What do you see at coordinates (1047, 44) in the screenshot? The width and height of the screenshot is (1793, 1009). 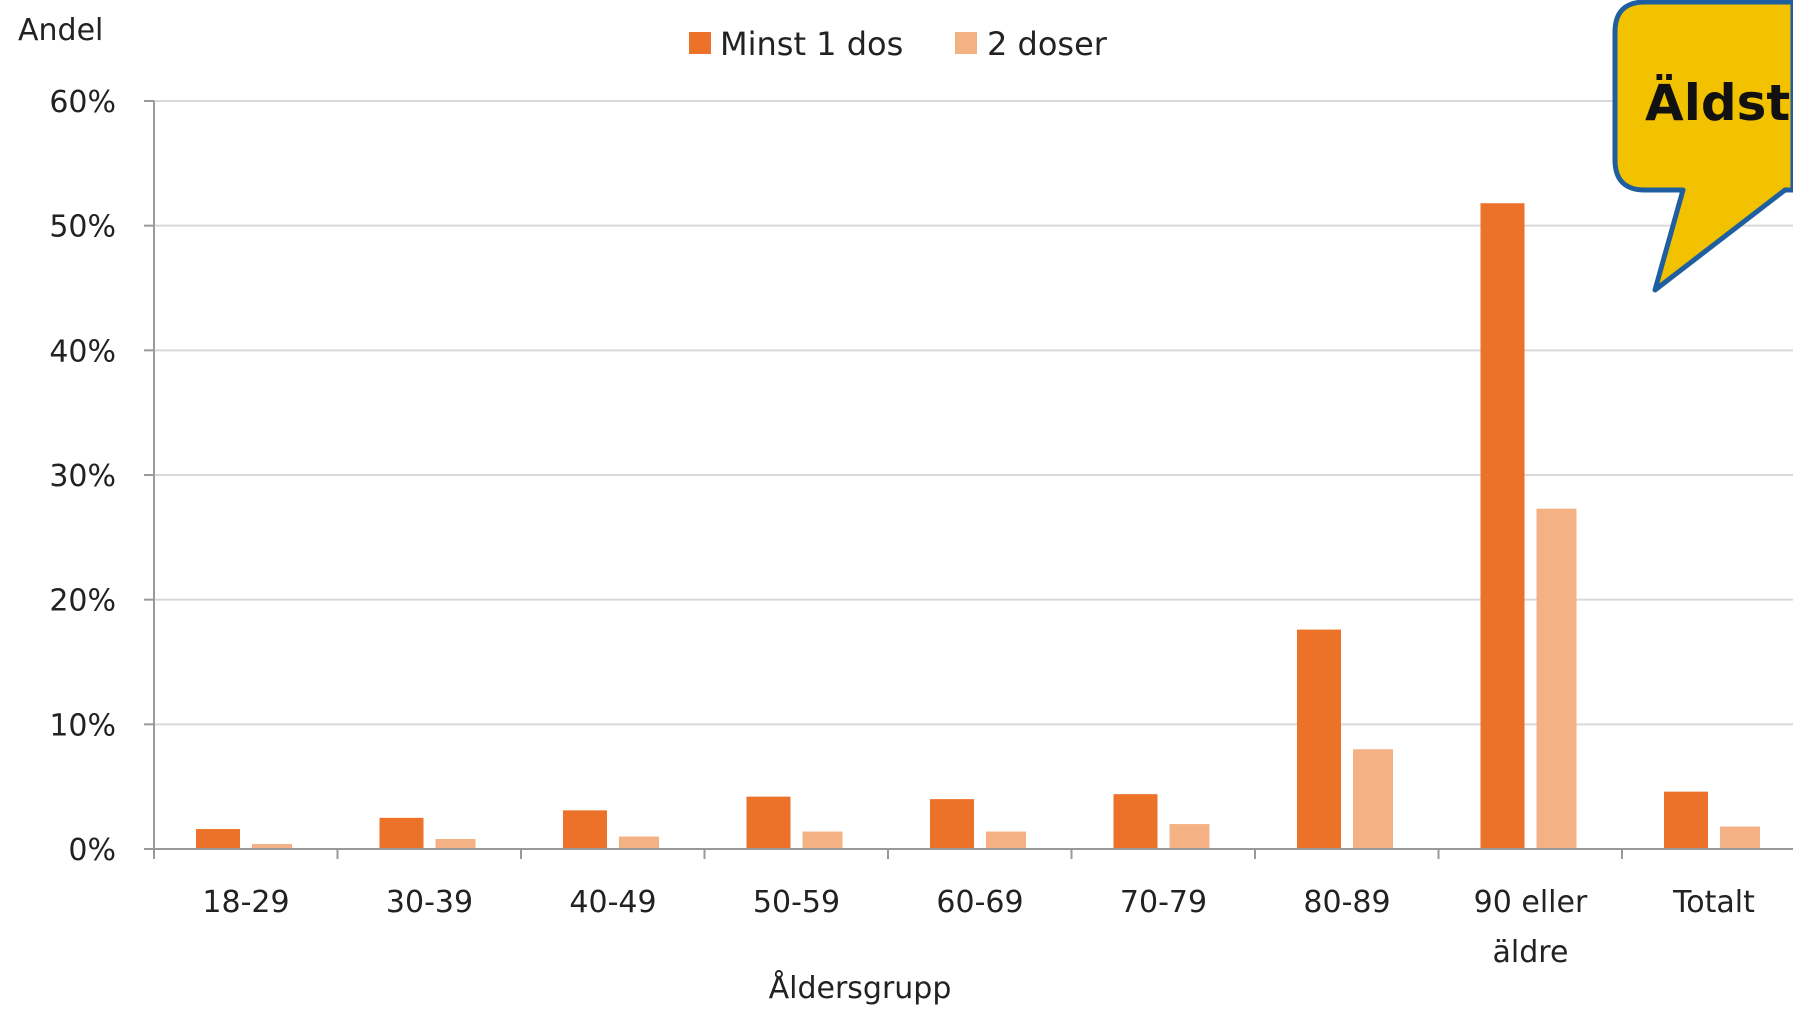 I see `legend-label-2-doser: 2 doser` at bounding box center [1047, 44].